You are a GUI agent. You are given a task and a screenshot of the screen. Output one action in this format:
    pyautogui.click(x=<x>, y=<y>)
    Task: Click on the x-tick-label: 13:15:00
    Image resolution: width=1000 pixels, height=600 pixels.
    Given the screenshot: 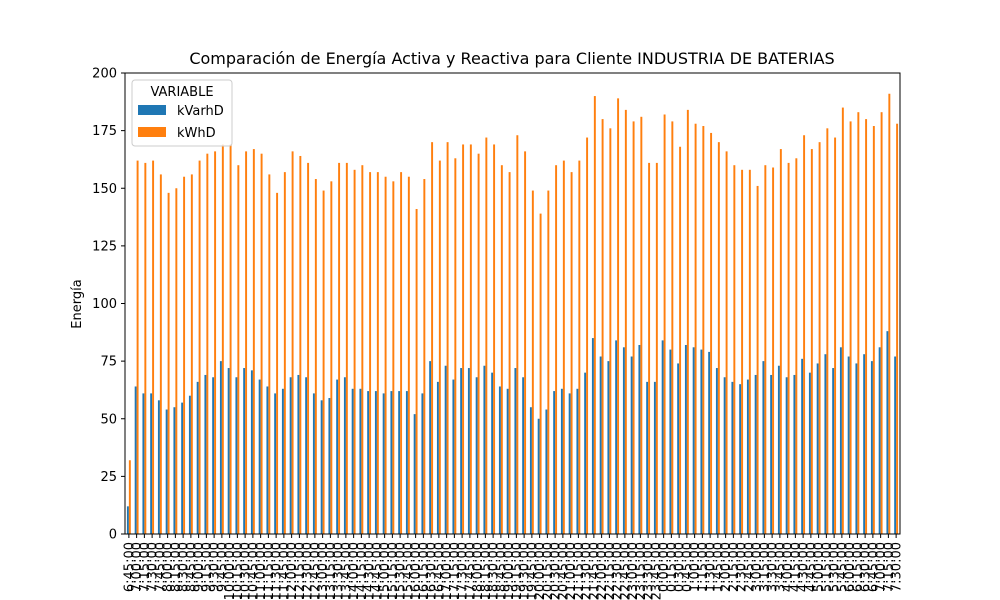 What is the action you would take?
    pyautogui.click(x=331, y=571)
    